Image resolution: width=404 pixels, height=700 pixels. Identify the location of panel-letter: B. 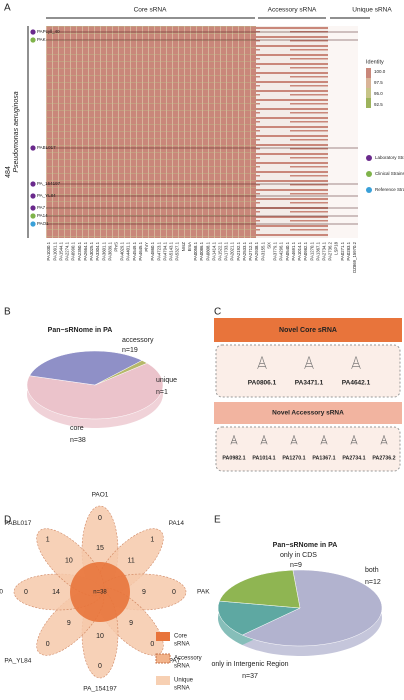
(7, 312).